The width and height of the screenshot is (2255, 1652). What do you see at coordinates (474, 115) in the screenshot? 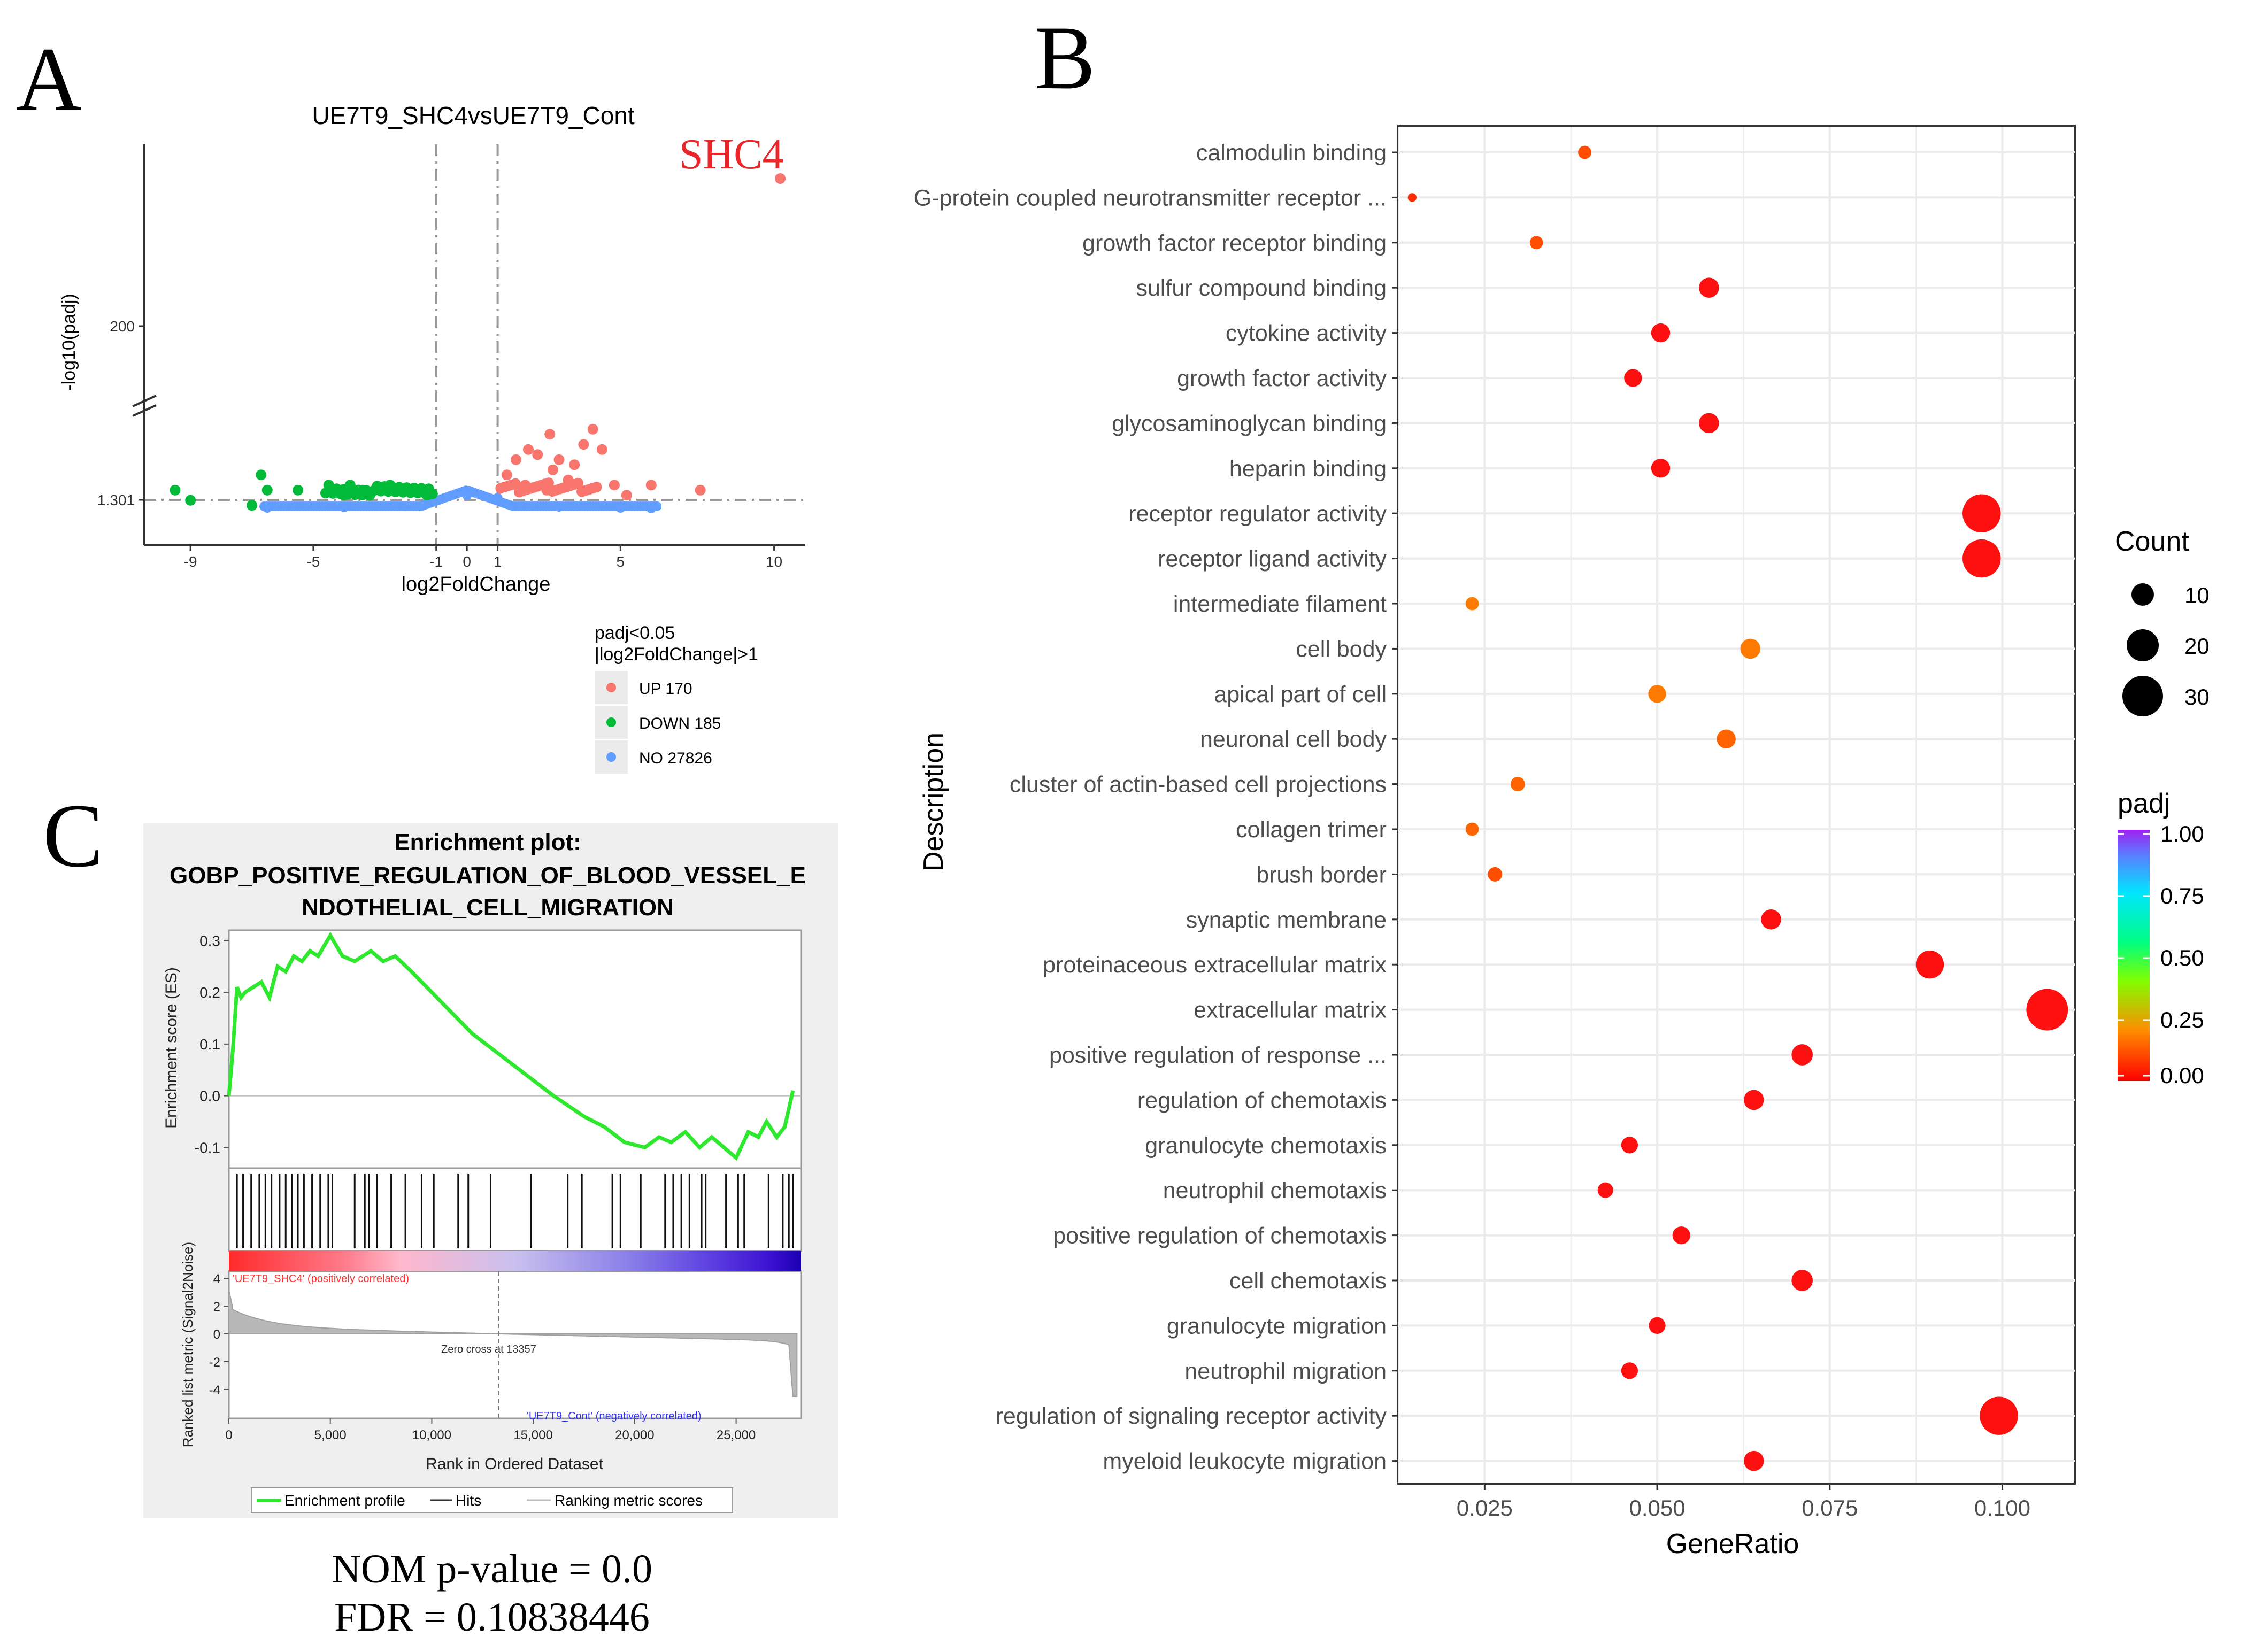
I see `volcano-title: UE7T9_SHC4vsUE7T9_Cont` at bounding box center [474, 115].